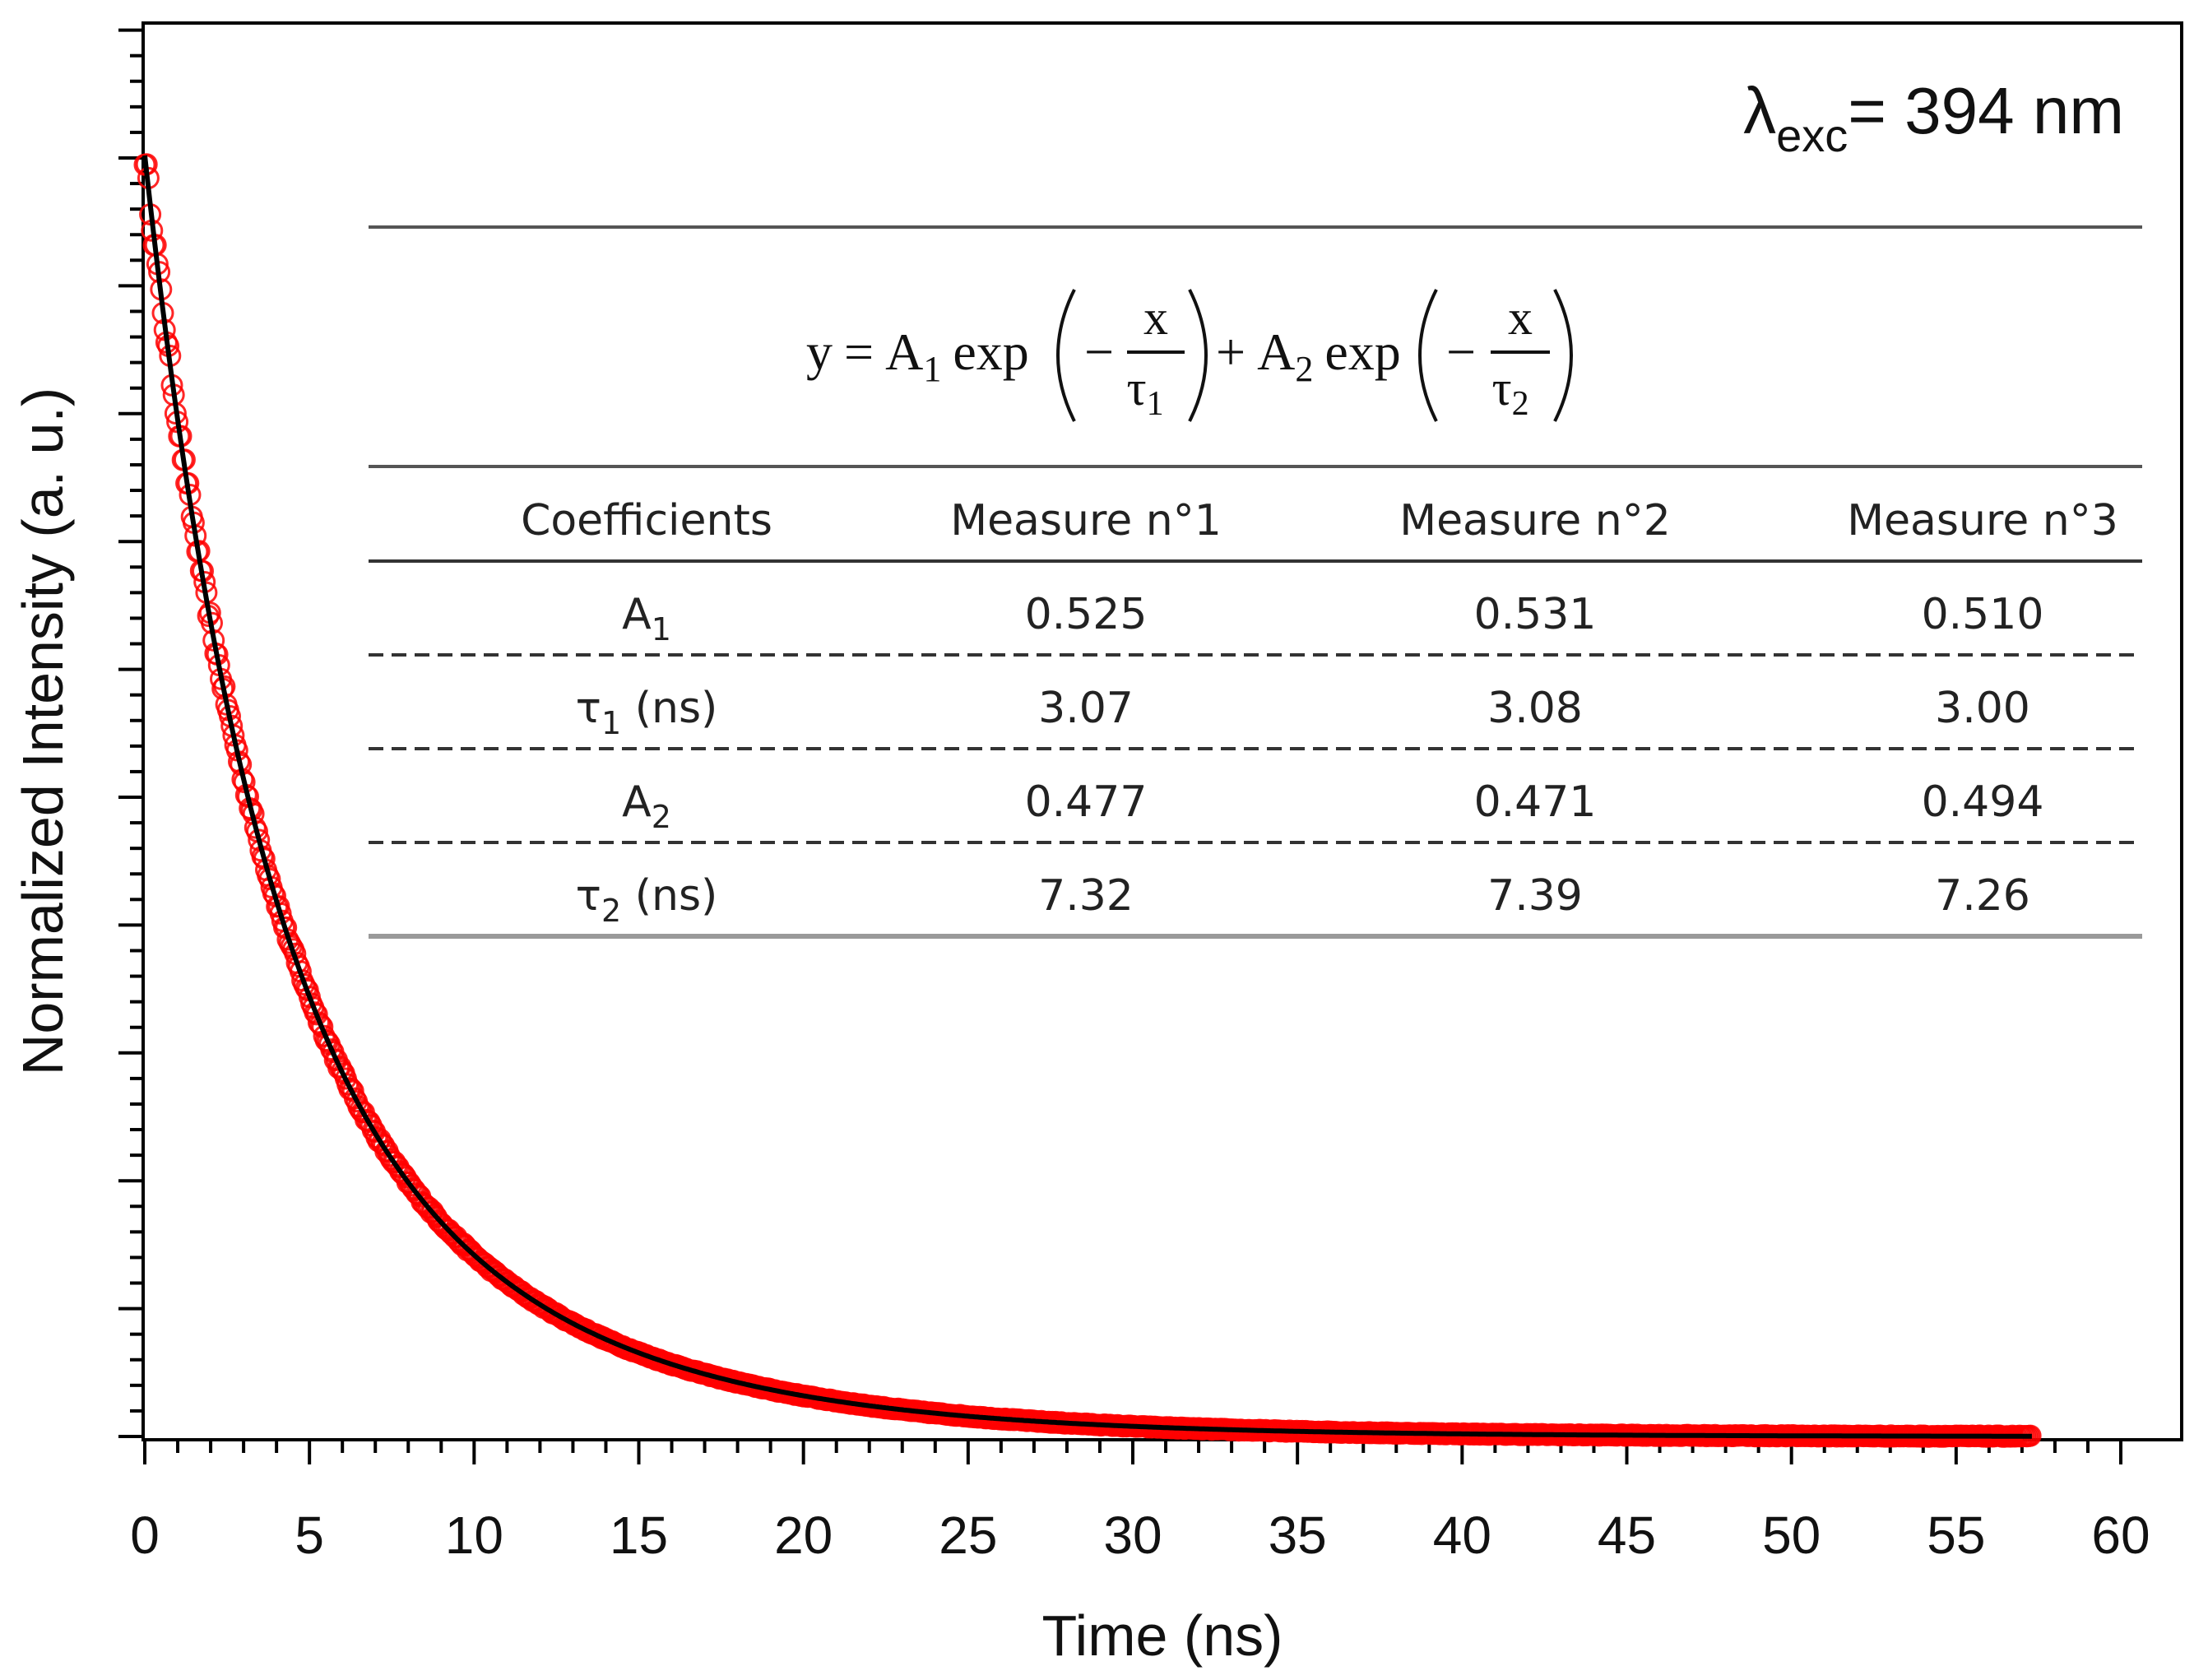  What do you see at coordinates (474, 1535) in the screenshot?
I see `x-tick-label: 10` at bounding box center [474, 1535].